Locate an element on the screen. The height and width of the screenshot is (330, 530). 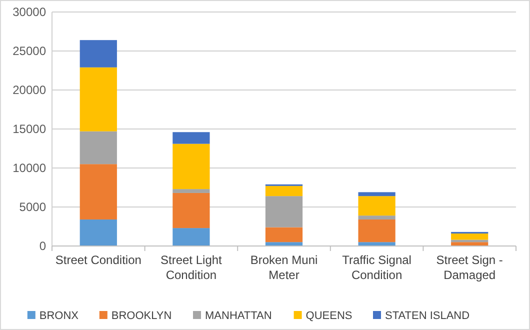
legend-label: BRONX is located at coordinates (59, 316).